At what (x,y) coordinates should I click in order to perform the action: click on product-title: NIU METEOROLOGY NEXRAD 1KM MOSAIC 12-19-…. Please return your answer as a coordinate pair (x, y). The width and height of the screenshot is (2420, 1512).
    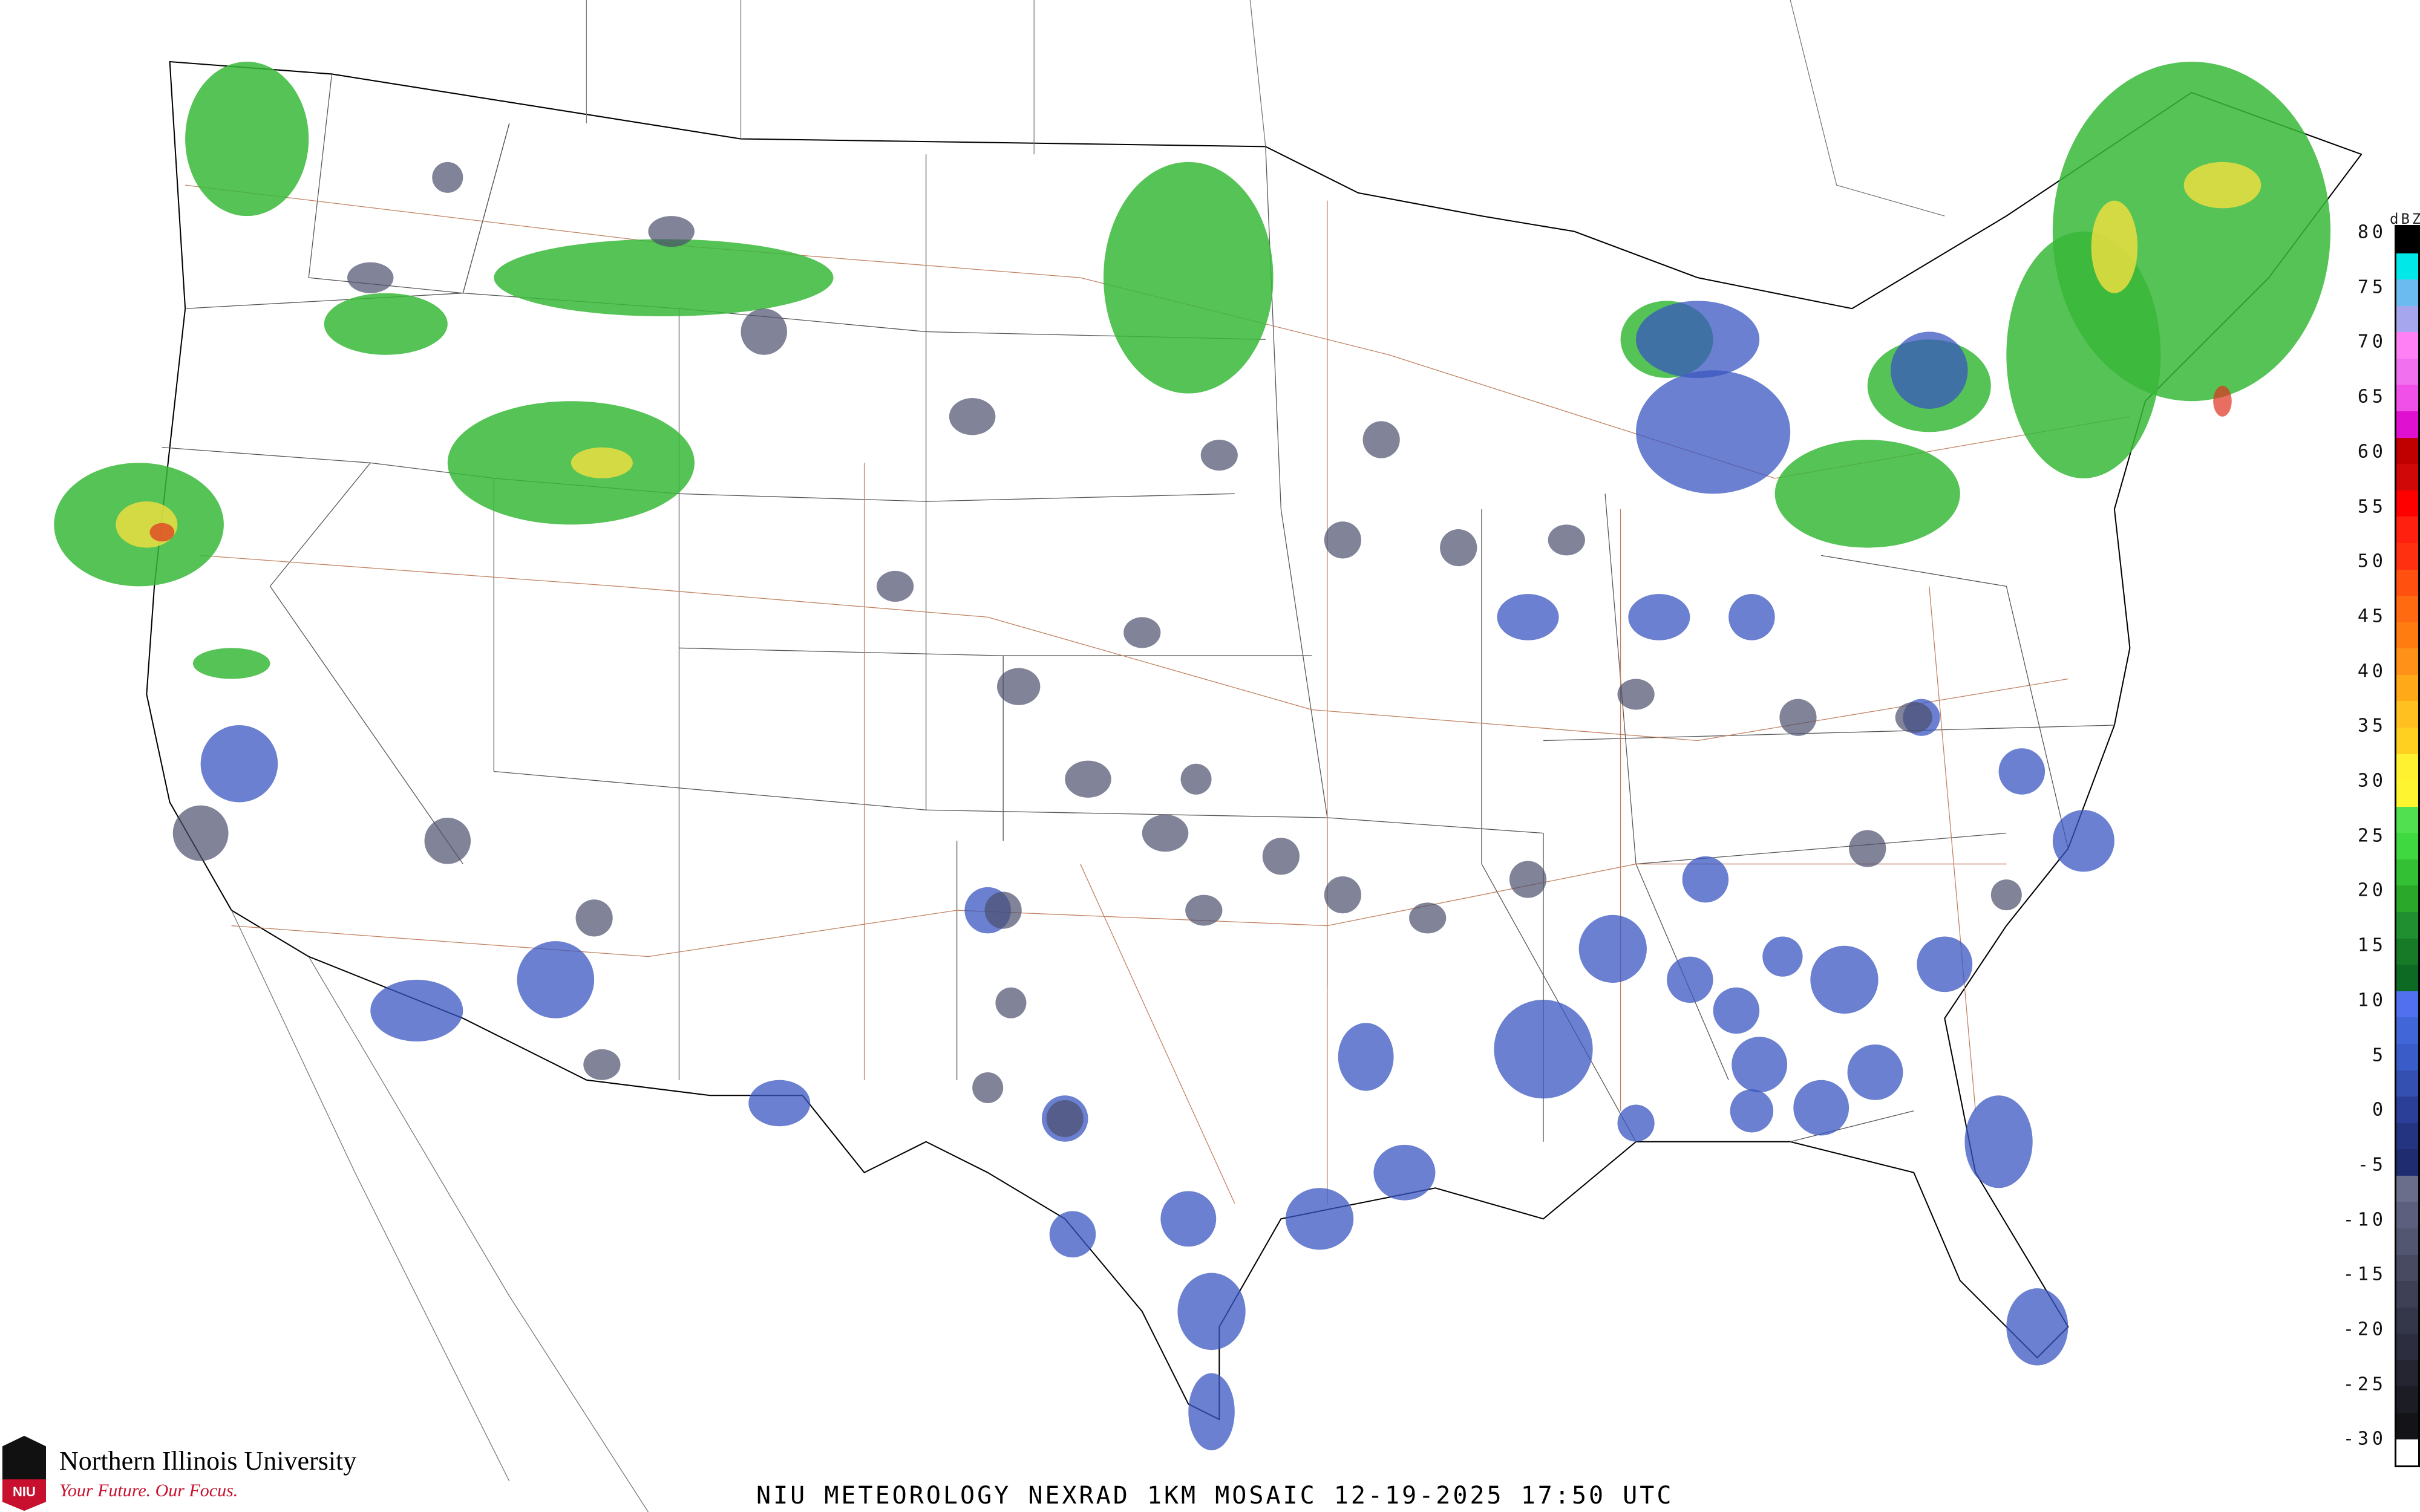
    Looking at the image, I should click on (1215, 1496).